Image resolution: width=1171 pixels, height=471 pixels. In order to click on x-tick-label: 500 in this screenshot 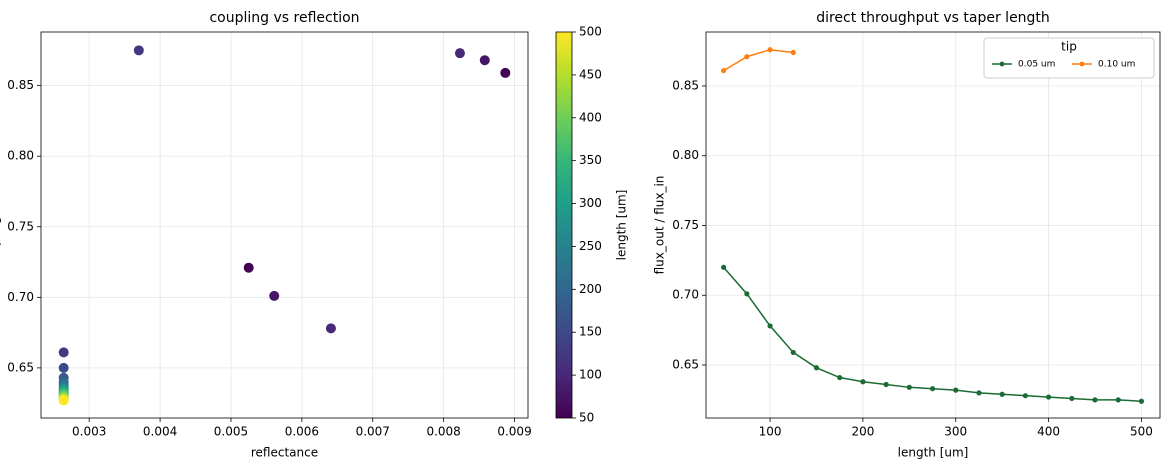, I will do `click(1141, 432)`.